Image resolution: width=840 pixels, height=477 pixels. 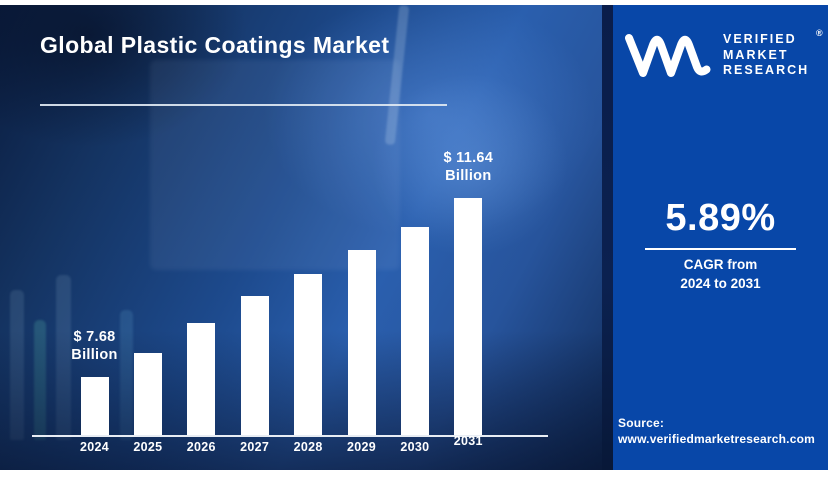 What do you see at coordinates (361, 447) in the screenshot?
I see `x-tick-2029: 2029` at bounding box center [361, 447].